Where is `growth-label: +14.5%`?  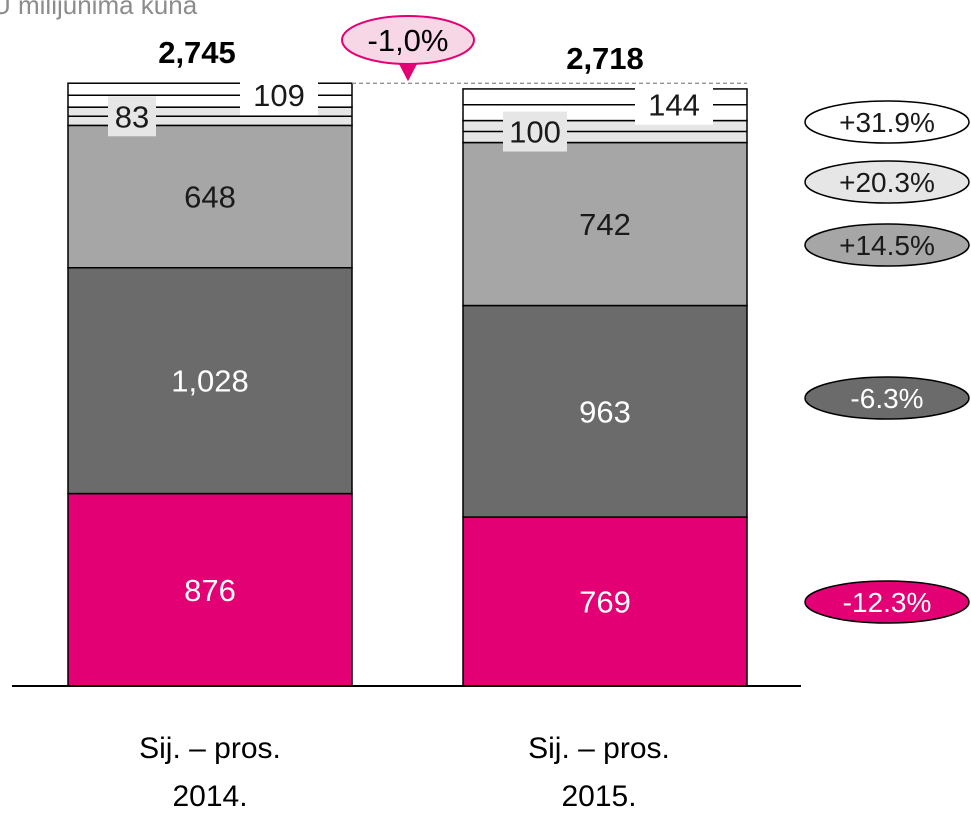
growth-label: +14.5% is located at coordinates (887, 245).